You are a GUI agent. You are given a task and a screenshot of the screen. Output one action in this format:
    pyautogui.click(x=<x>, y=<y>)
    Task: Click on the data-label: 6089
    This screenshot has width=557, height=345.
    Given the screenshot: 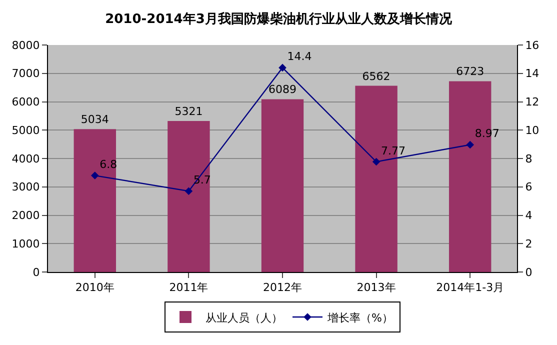 What is the action you would take?
    pyautogui.click(x=282, y=89)
    